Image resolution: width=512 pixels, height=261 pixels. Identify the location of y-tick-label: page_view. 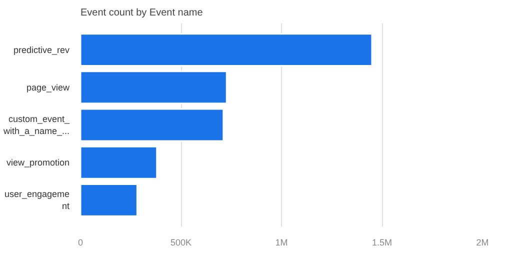
(48, 87).